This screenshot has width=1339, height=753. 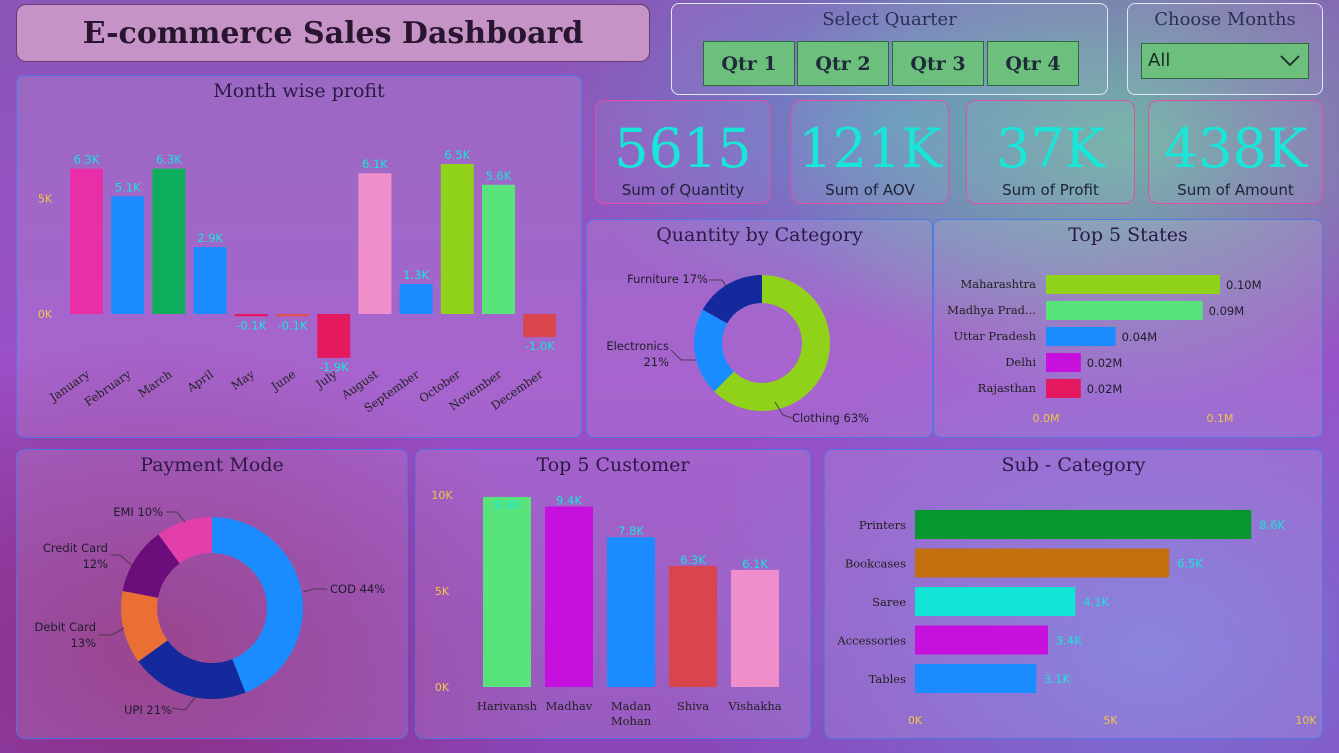 What do you see at coordinates (86, 241) in the screenshot?
I see `bar-january` at bounding box center [86, 241].